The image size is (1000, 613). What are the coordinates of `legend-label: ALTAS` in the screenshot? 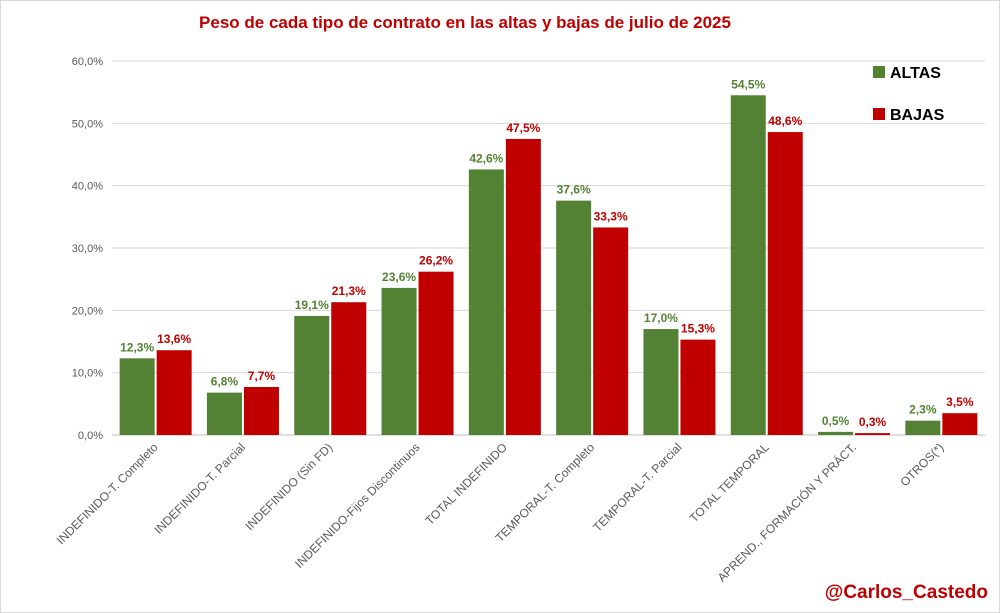 It's located at (915, 73).